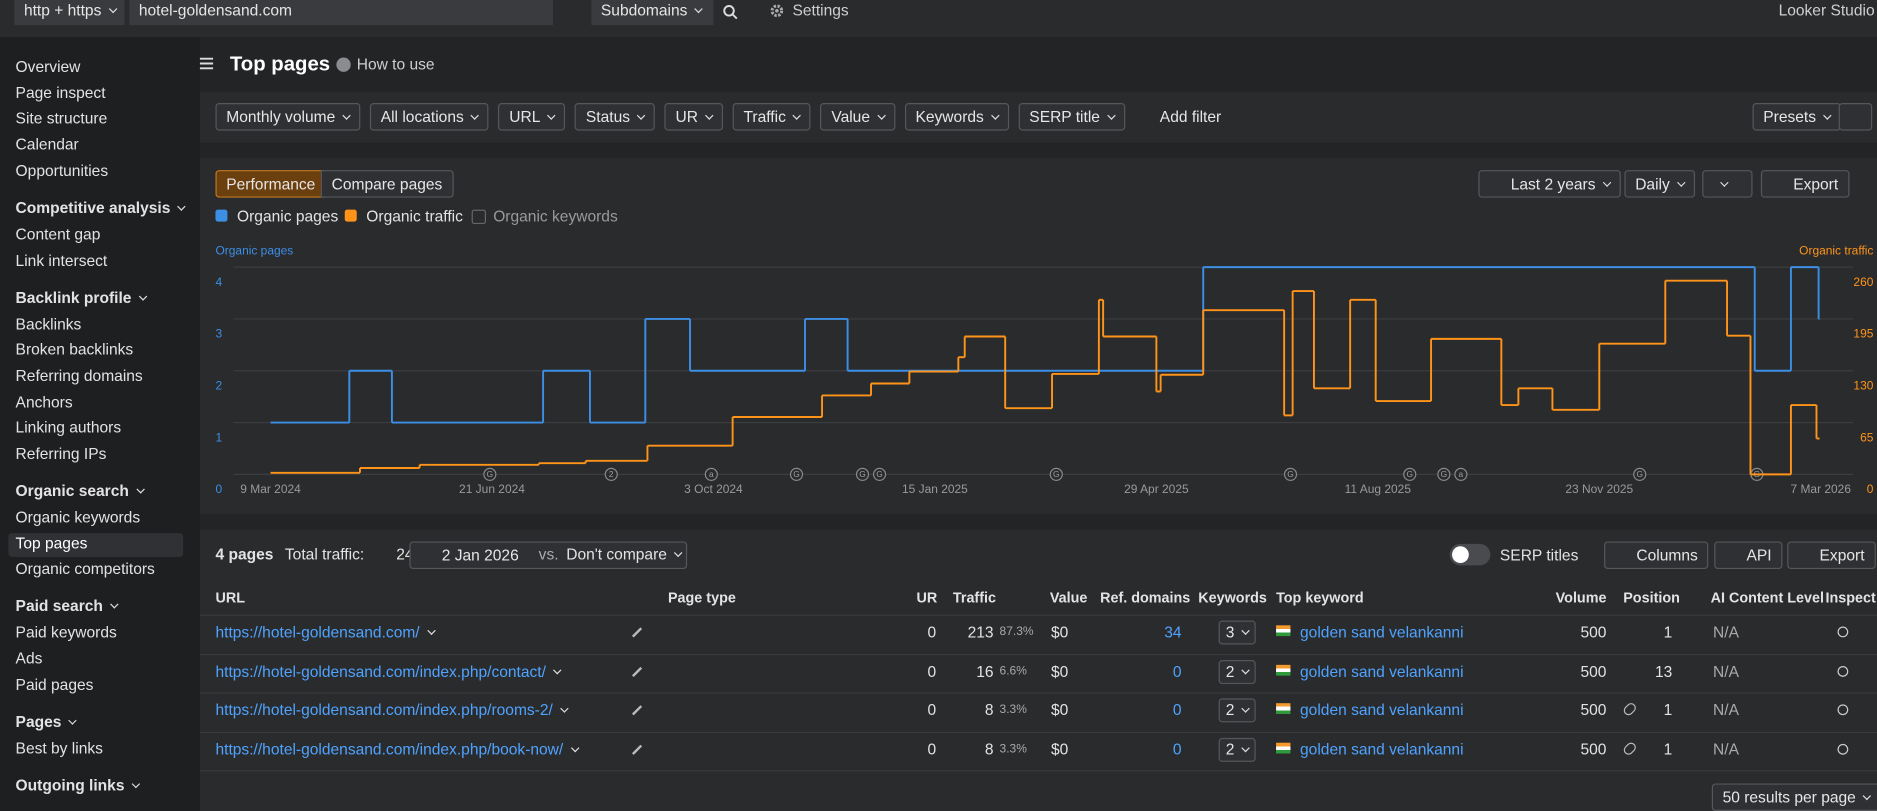 The width and height of the screenshot is (1877, 811). What do you see at coordinates (1659, 184) in the screenshot?
I see `interval-select: Daily` at bounding box center [1659, 184].